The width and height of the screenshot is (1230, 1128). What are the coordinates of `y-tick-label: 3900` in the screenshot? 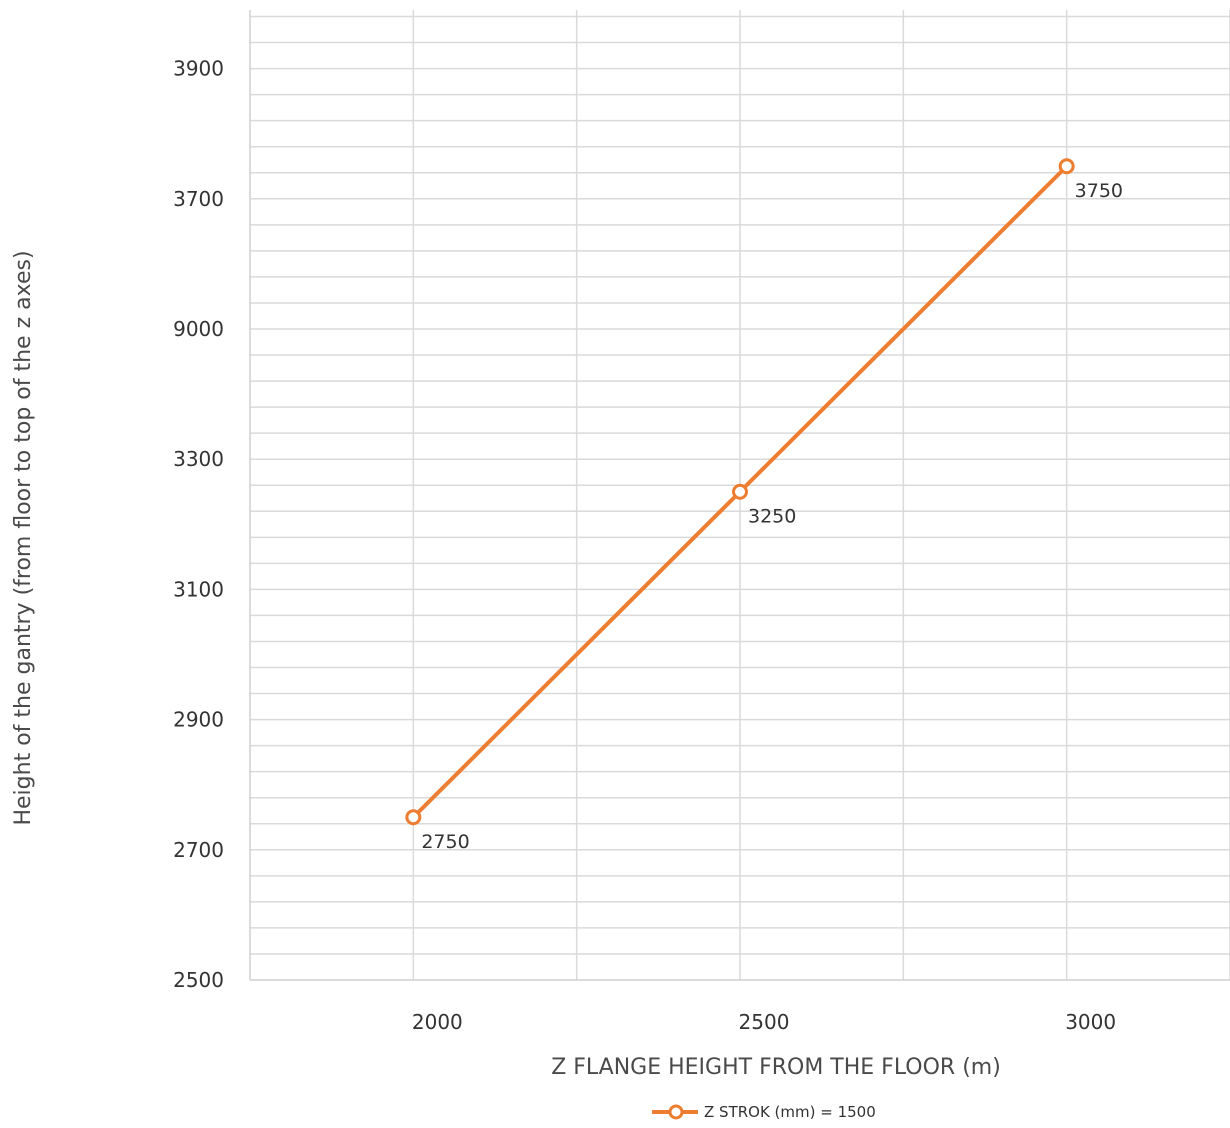 It's located at (198, 69).